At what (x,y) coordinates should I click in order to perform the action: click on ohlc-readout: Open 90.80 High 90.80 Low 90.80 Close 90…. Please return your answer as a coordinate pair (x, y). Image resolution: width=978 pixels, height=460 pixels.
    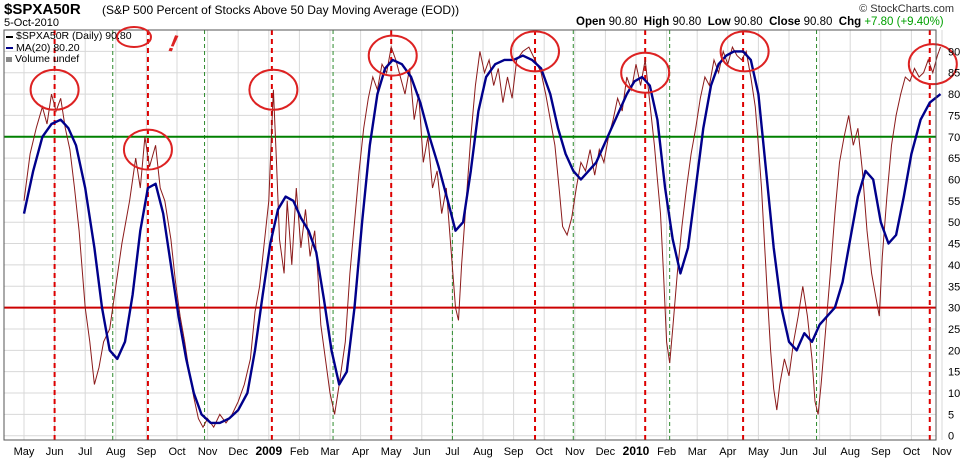
    Looking at the image, I should click on (760, 22).